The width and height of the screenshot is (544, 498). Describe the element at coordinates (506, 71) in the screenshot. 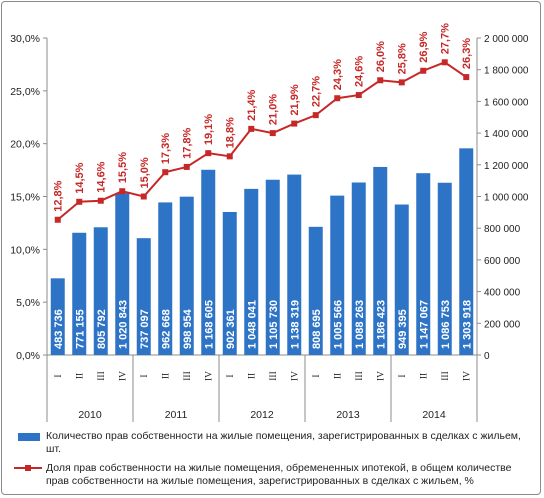

I see `right-tick-label: 1 800 000` at that location.